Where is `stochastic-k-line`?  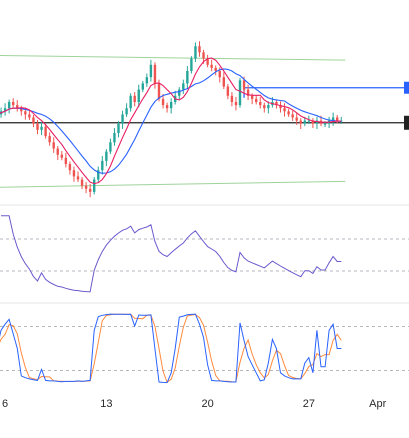
stochastic-k-line is located at coordinates (171, 348).